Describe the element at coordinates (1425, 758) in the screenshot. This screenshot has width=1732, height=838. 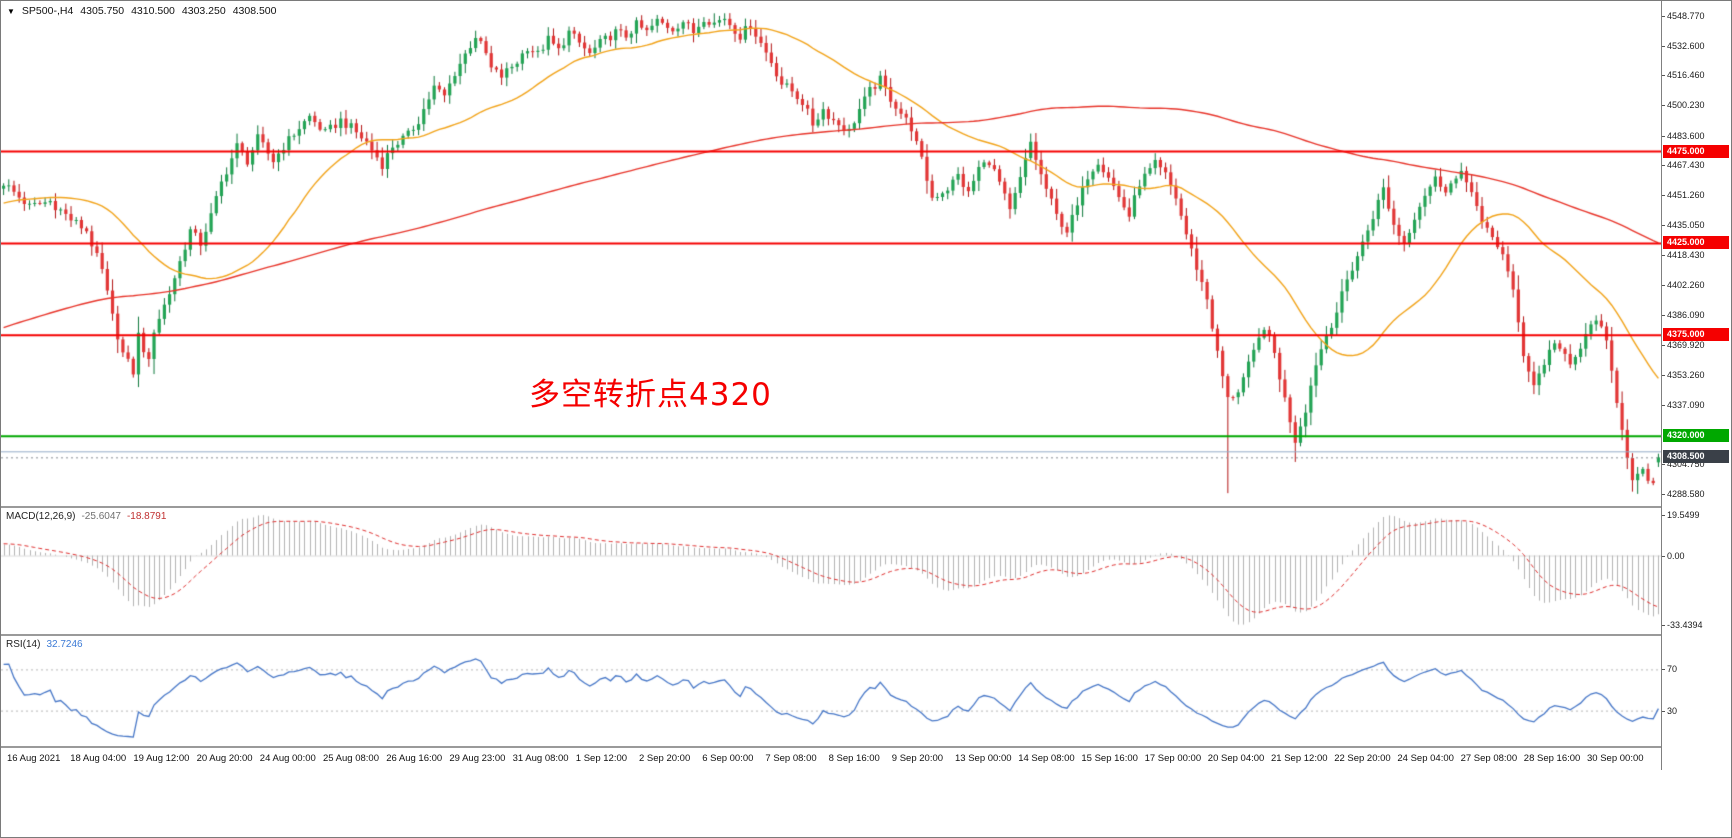
I see `time-axis-label: 24 Sep 04:00` at that location.